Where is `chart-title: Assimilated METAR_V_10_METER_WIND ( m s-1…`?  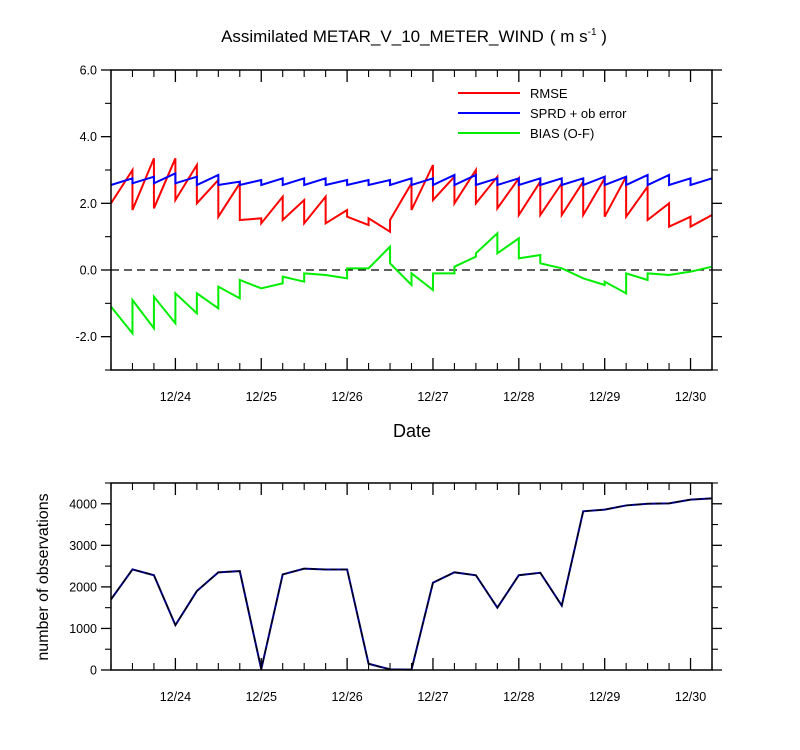
chart-title: Assimilated METAR_V_10_METER_WIND ( m s-1… is located at coordinates (414, 36).